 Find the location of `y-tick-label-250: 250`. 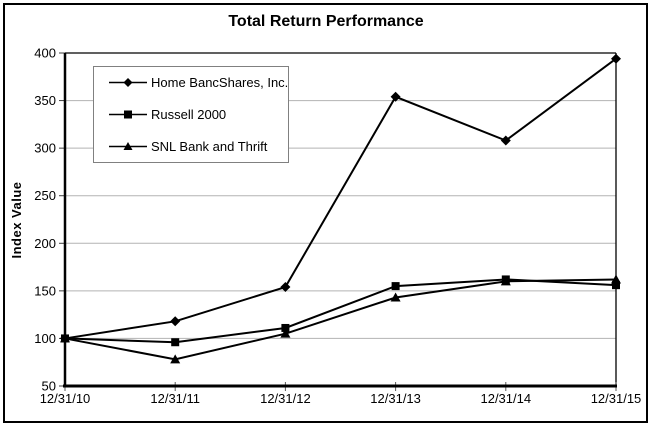

y-tick-label-250: 250 is located at coordinates (45, 195).